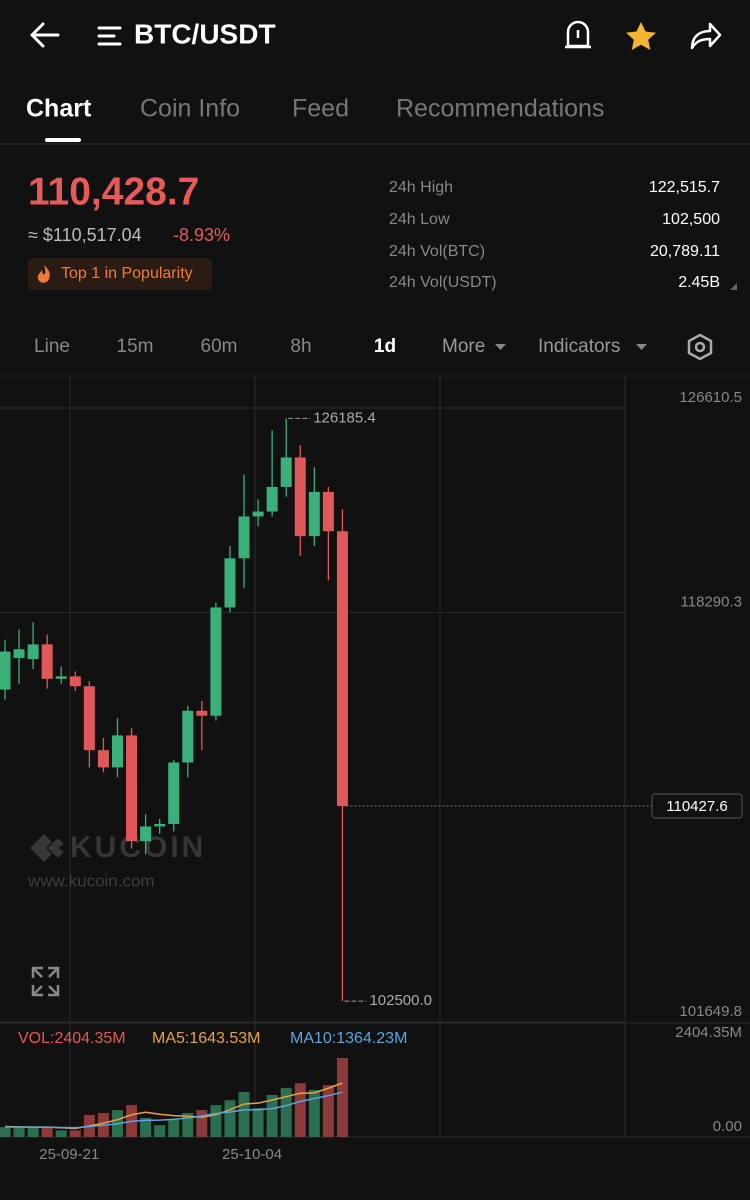 This screenshot has width=750, height=1200. What do you see at coordinates (52, 346) in the screenshot?
I see `interval: Line` at bounding box center [52, 346].